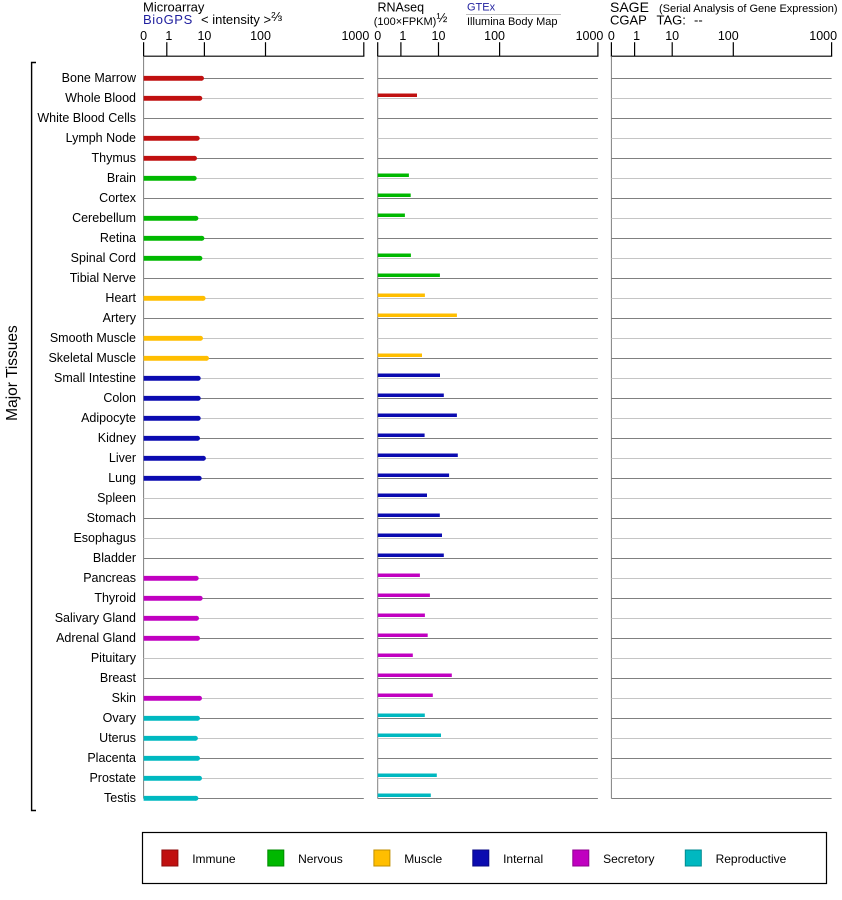  I want to click on svg-text: Pancreas, so click(109, 578).